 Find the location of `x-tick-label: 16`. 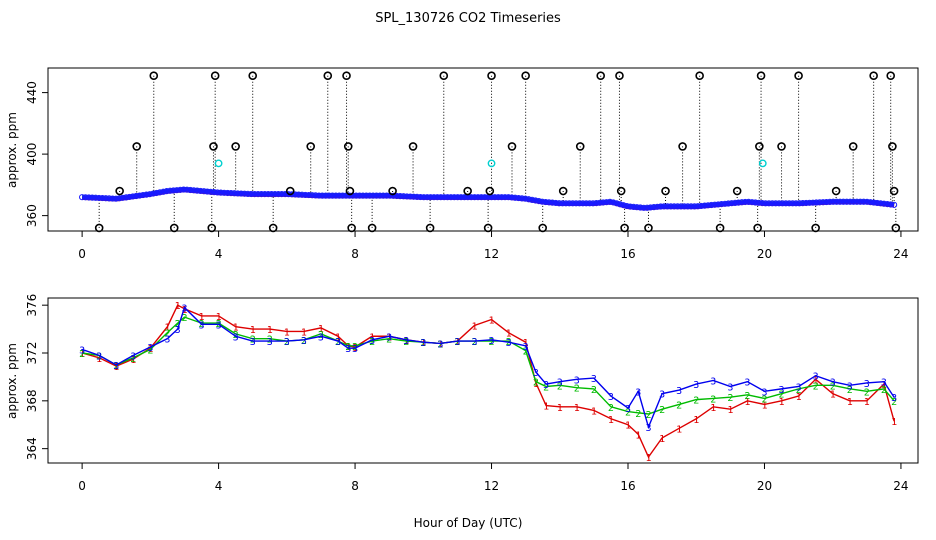

x-tick-label: 16 is located at coordinates (627, 254).